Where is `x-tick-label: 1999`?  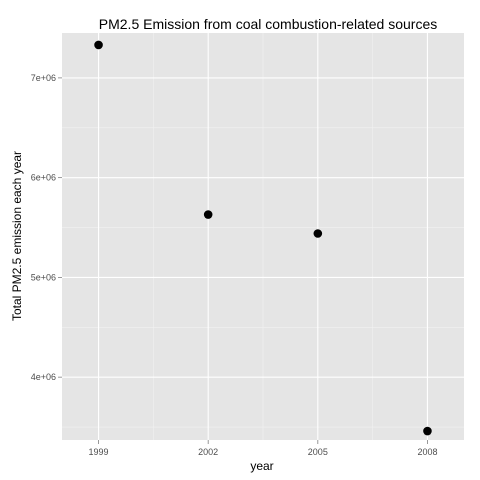
x-tick-label: 1999 is located at coordinates (99, 452).